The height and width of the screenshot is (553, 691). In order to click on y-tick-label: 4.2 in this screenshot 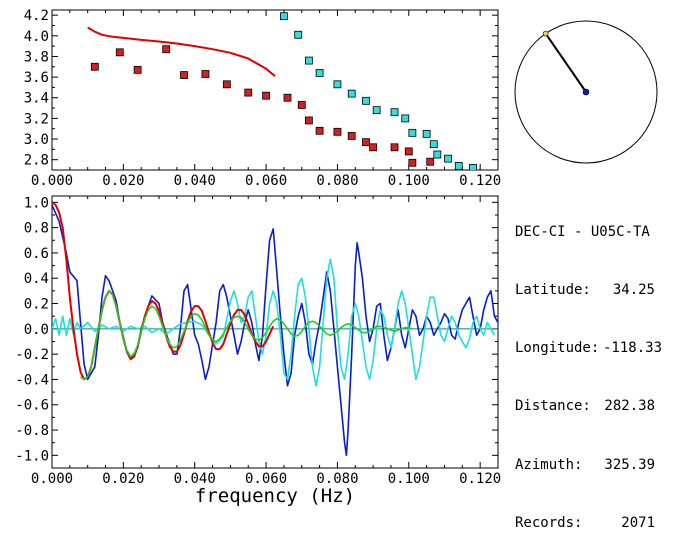, I will do `click(36, 16)`.